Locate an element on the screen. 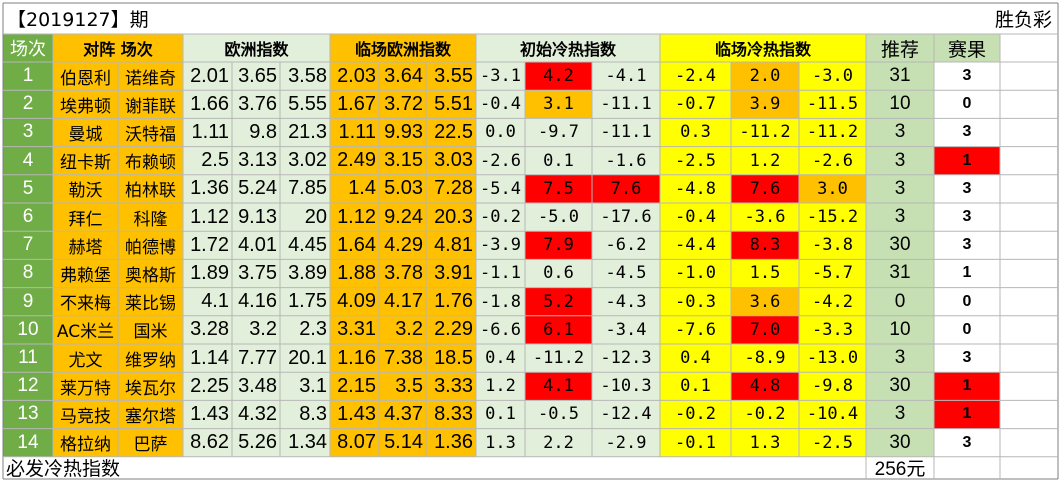  live-heat-draw: 7.6 is located at coordinates (765, 188).